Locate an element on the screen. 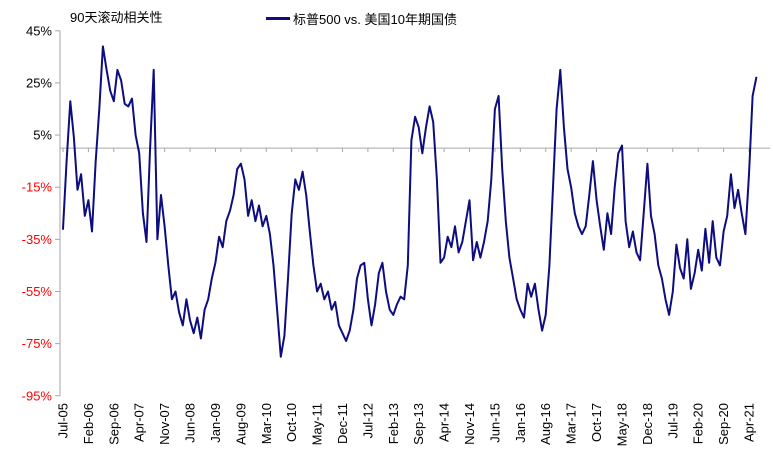  x-tick-label: Jul-19 is located at coordinates (672, 420).